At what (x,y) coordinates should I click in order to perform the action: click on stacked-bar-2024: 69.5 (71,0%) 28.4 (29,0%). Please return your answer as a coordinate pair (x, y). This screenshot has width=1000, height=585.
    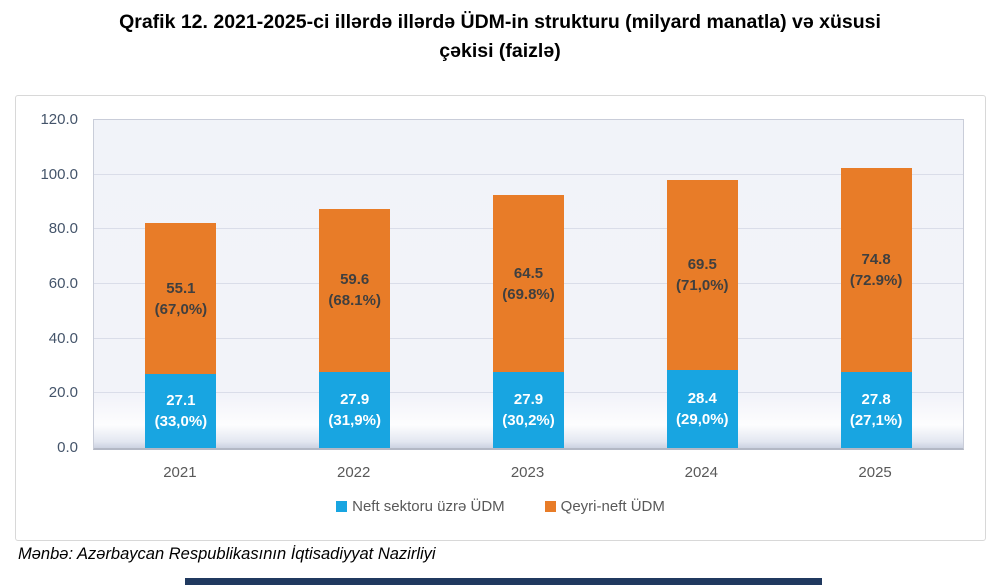
    Looking at the image, I should click on (702, 314).